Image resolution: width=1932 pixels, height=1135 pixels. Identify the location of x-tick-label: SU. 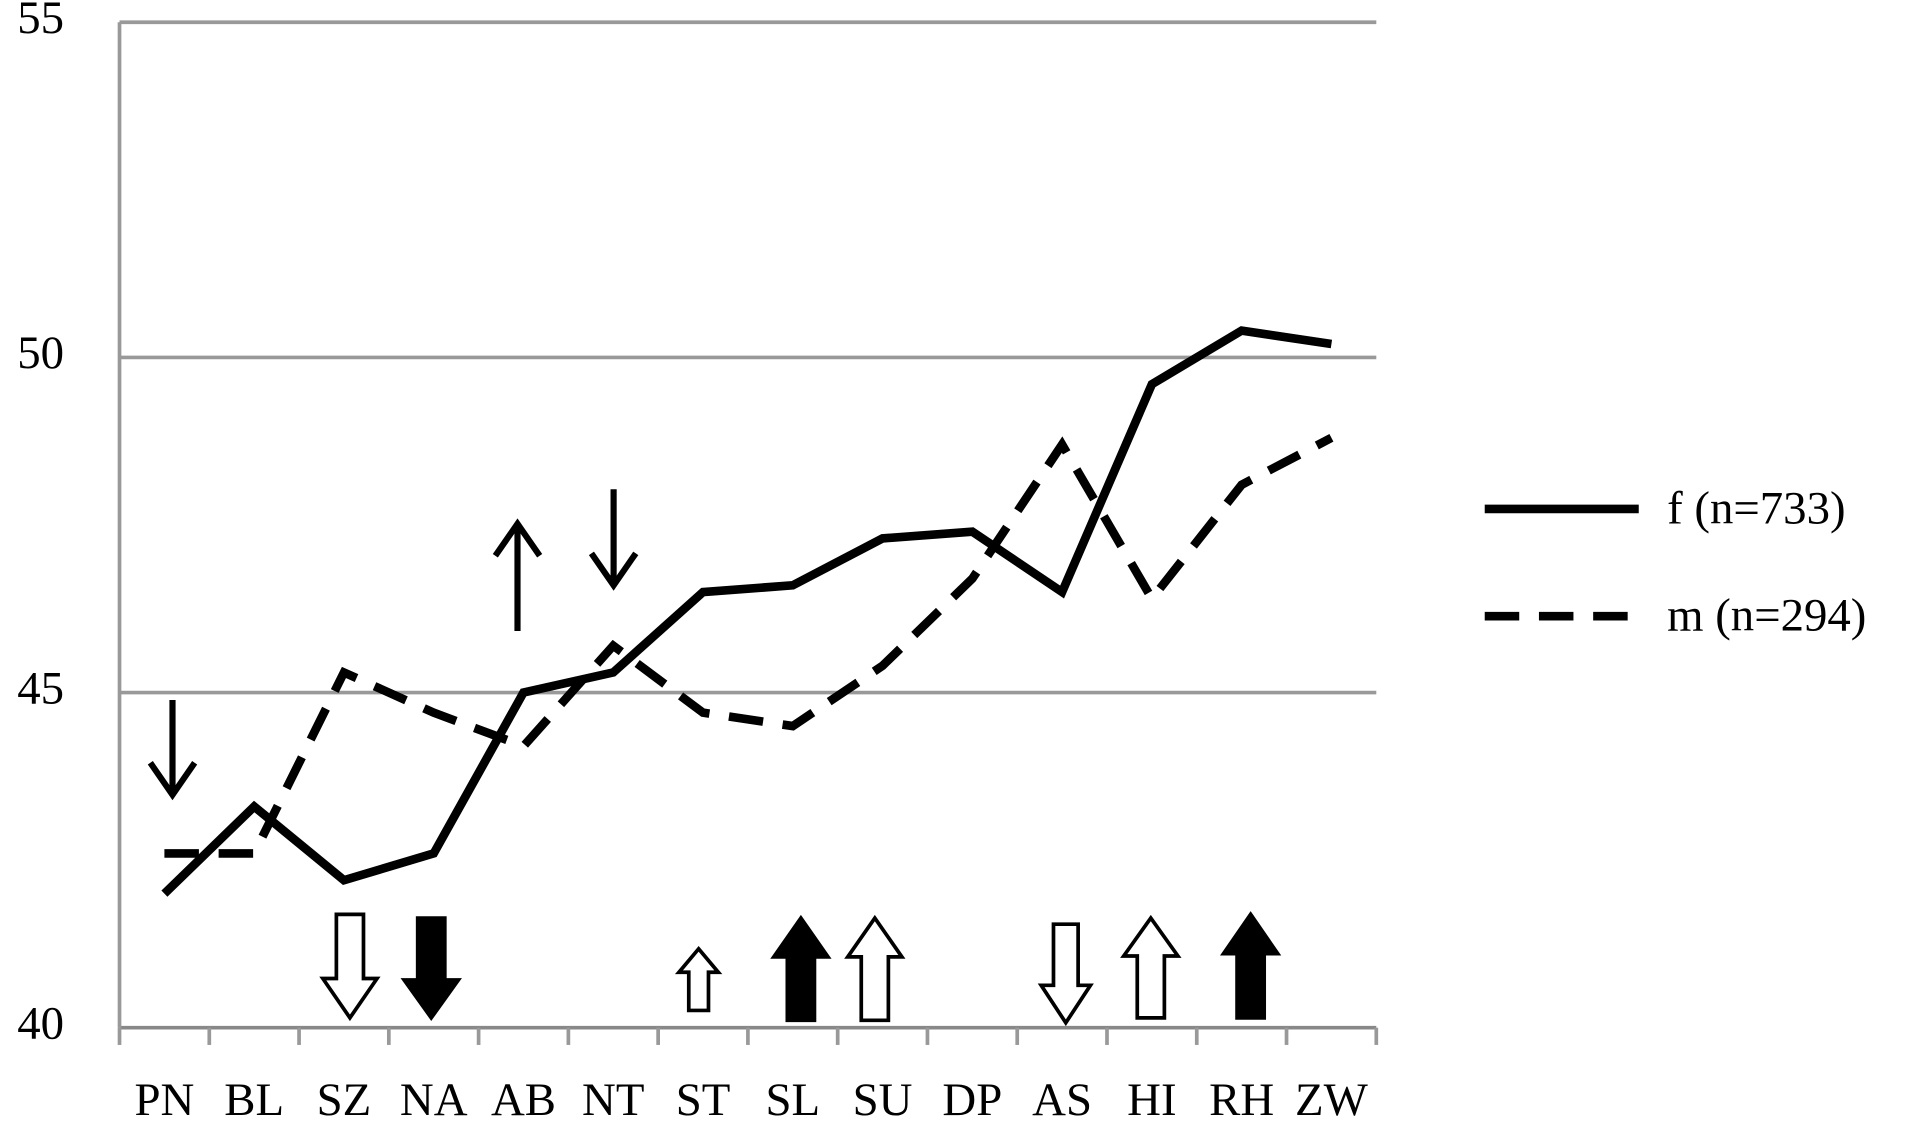
(883, 1100).